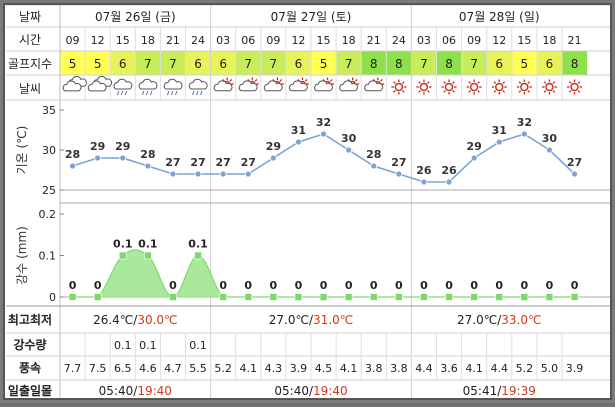 The height and width of the screenshot is (407, 615). What do you see at coordinates (349, 138) in the screenshot?
I see `temp-data-label: 30` at bounding box center [349, 138].